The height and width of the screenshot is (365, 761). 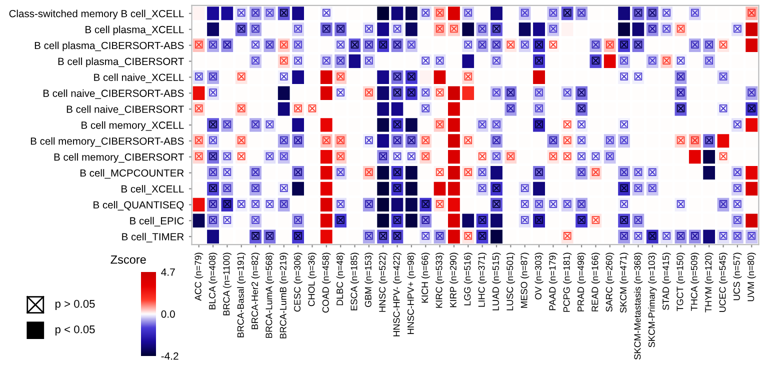 What do you see at coordinates (652, 300) in the screenshot?
I see `x-tick-label: SKCM-Primary (n=103)` at bounding box center [652, 300].